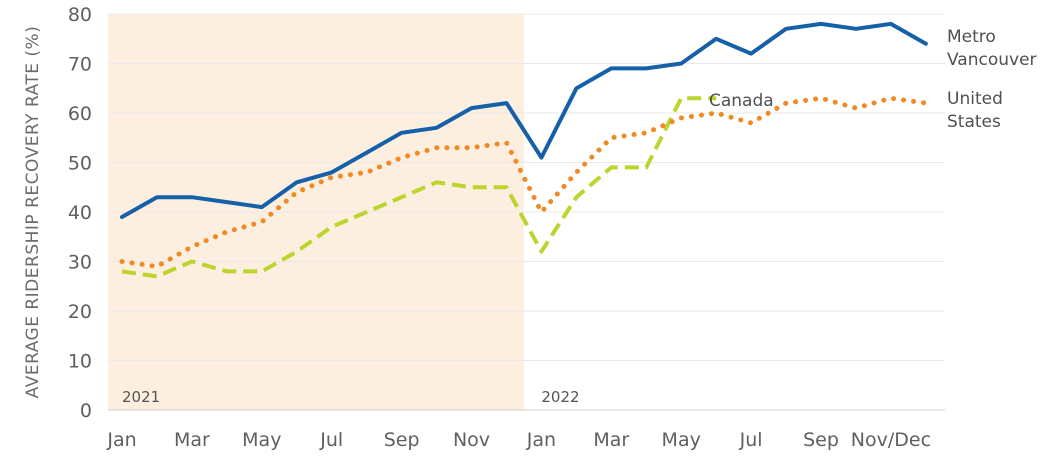 The height and width of the screenshot is (462, 1050). What do you see at coordinates (975, 99) in the screenshot?
I see `series-label-united-states: United` at bounding box center [975, 99].